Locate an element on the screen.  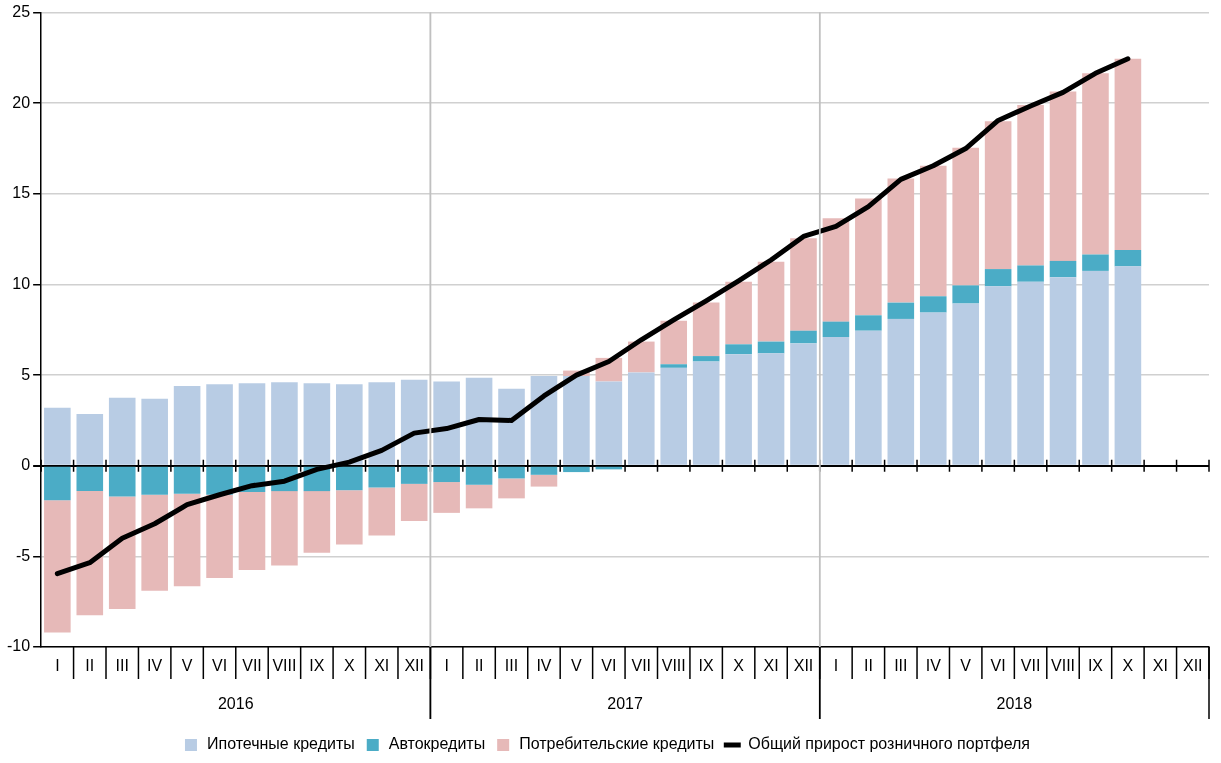
y-tick-label: 25 is located at coordinates (21, 12).